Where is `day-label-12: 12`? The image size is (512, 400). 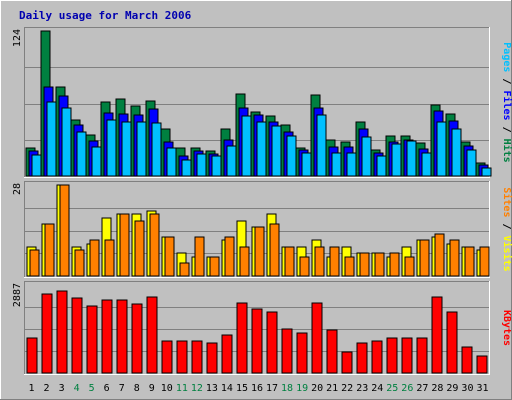
day-label-12: 12 is located at coordinates (197, 388).